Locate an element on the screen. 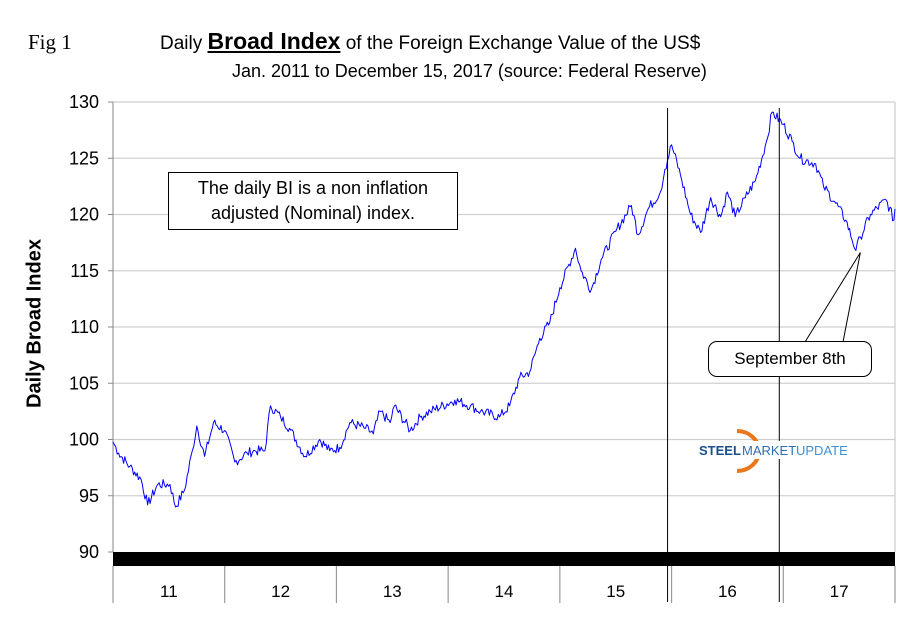  title-suffix: of the Foreign Exchange Value of the US$ is located at coordinates (523, 43).